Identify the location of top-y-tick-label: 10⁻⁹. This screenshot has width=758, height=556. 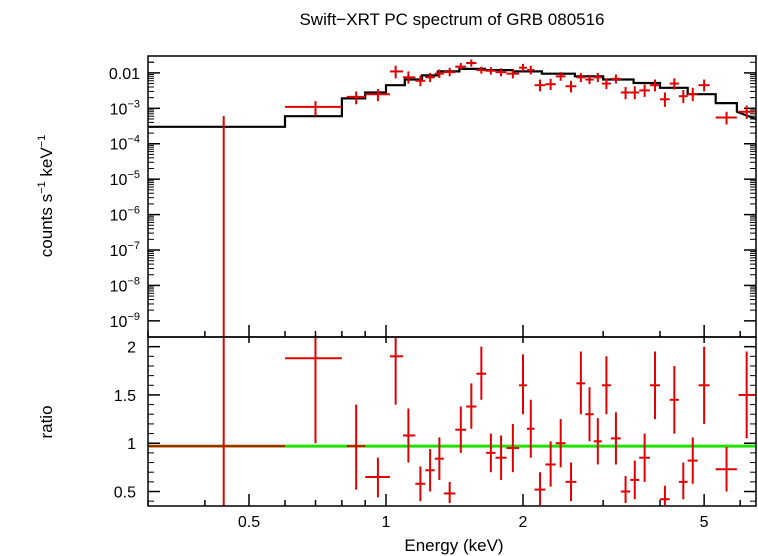
(125, 321).